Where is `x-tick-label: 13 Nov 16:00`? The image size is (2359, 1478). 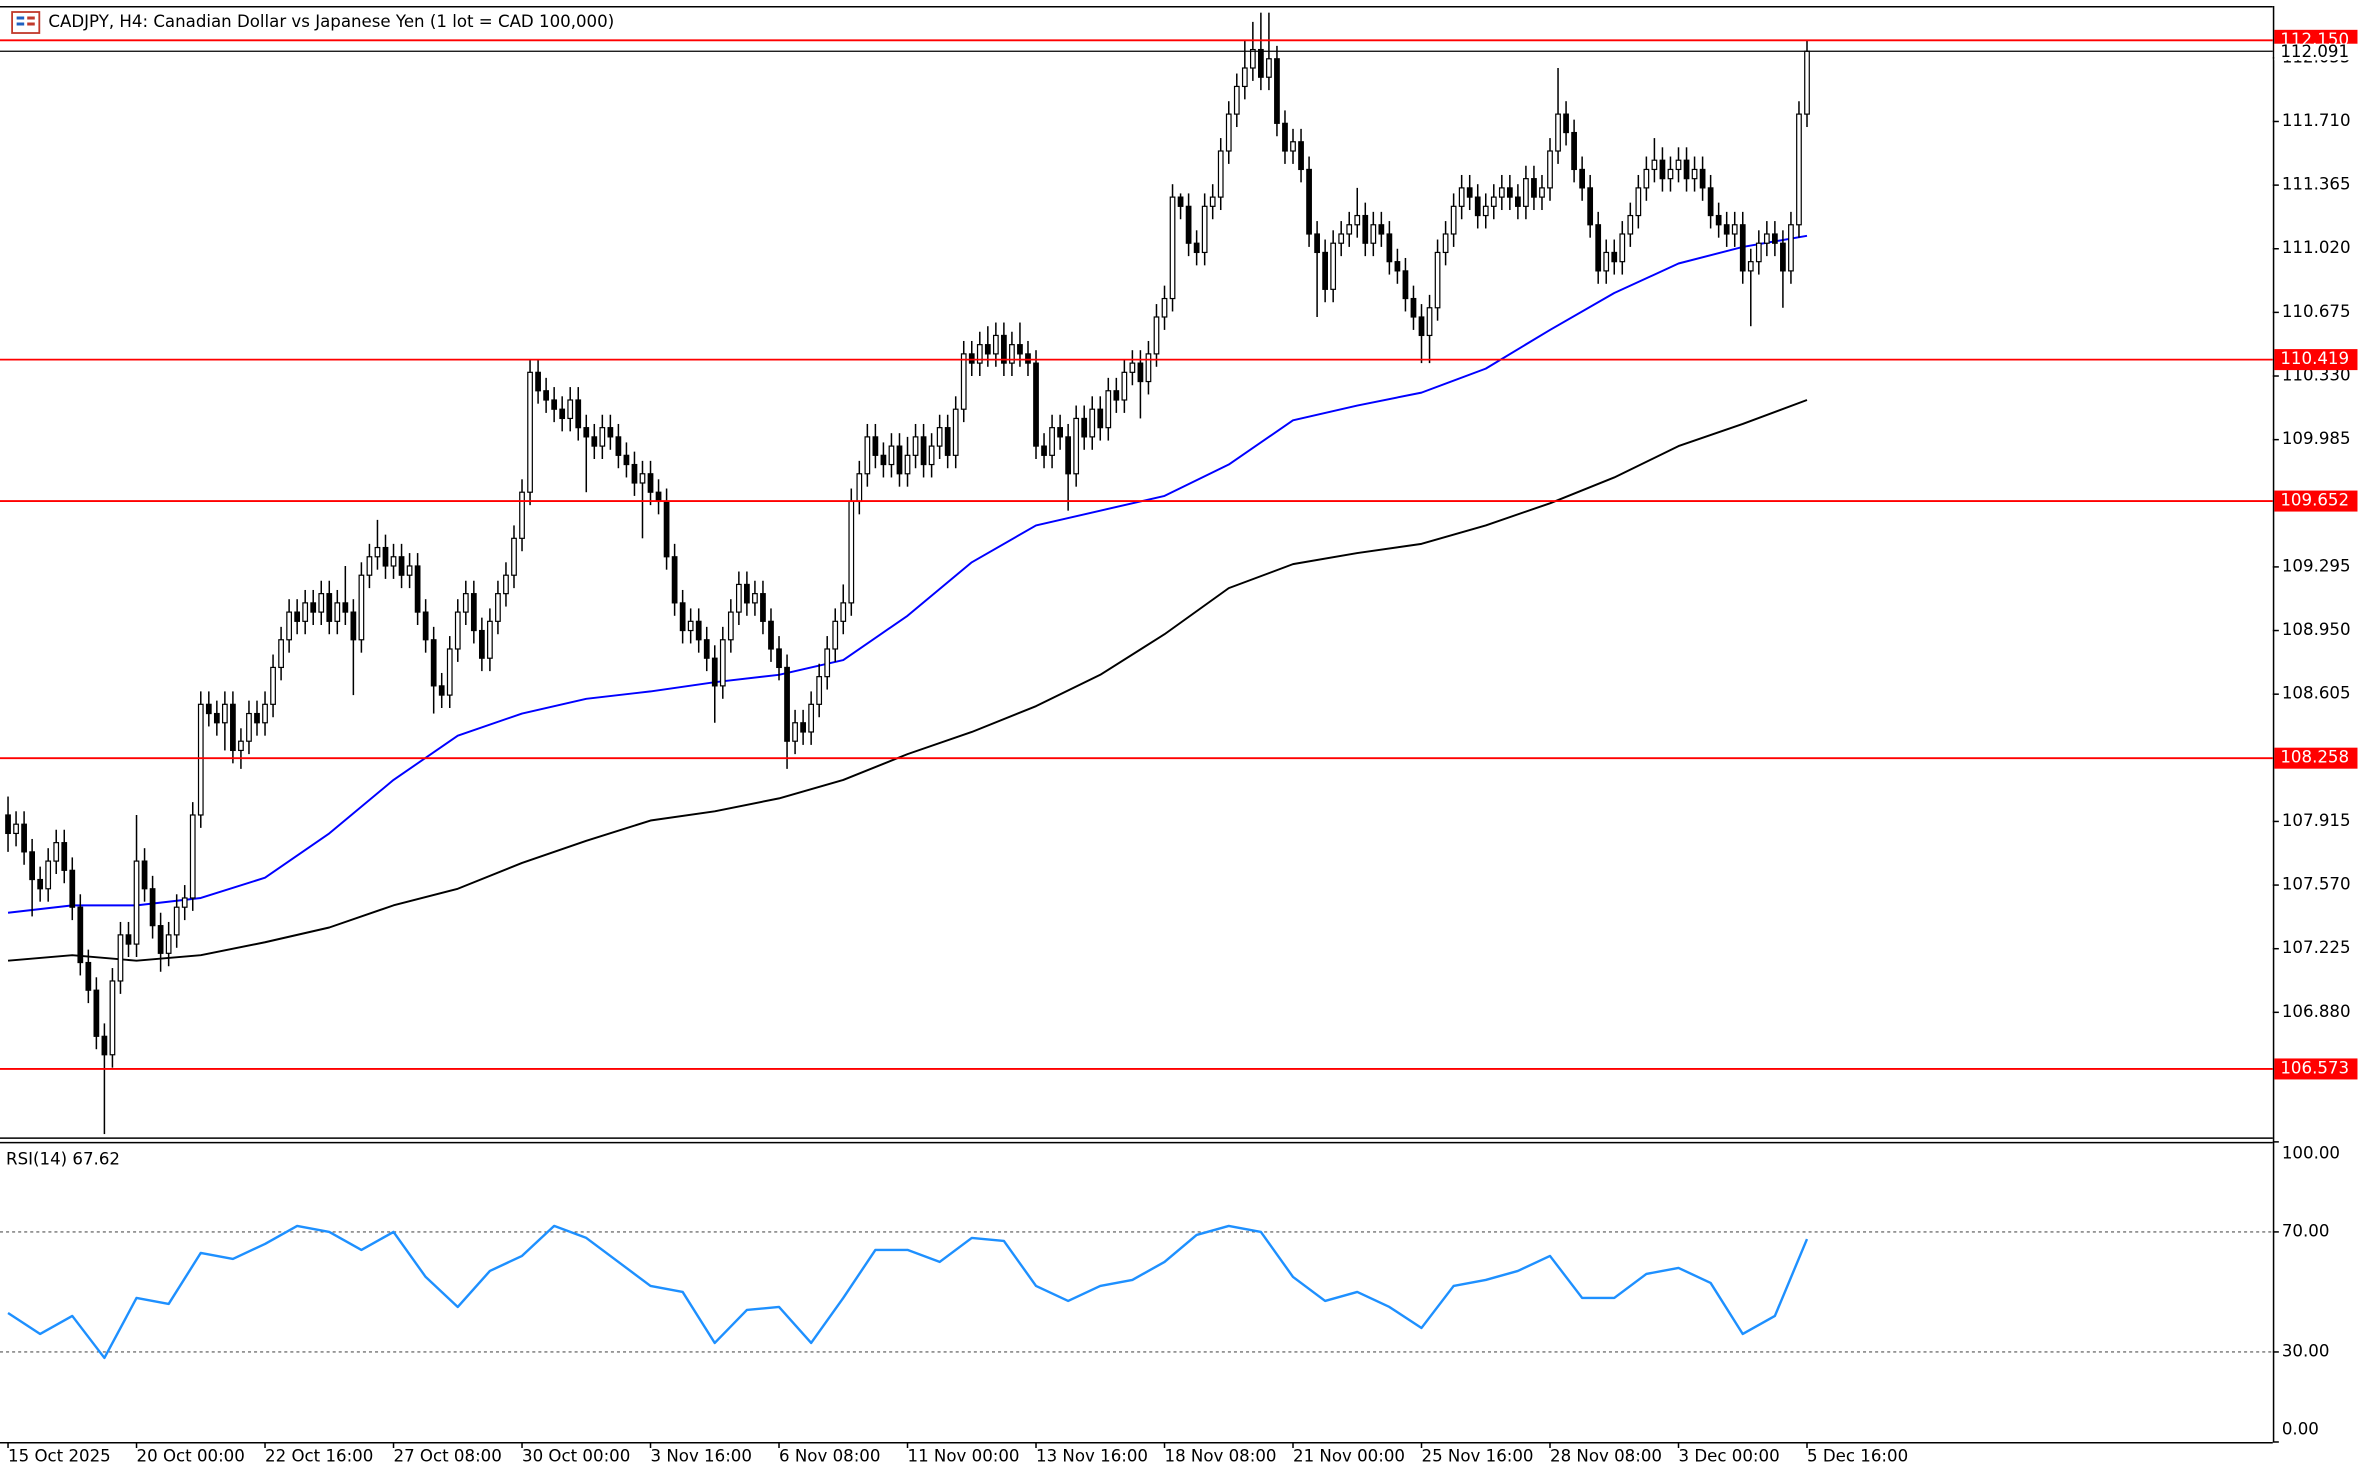 x-tick-label: 13 Nov 16:00 is located at coordinates (1092, 1456).